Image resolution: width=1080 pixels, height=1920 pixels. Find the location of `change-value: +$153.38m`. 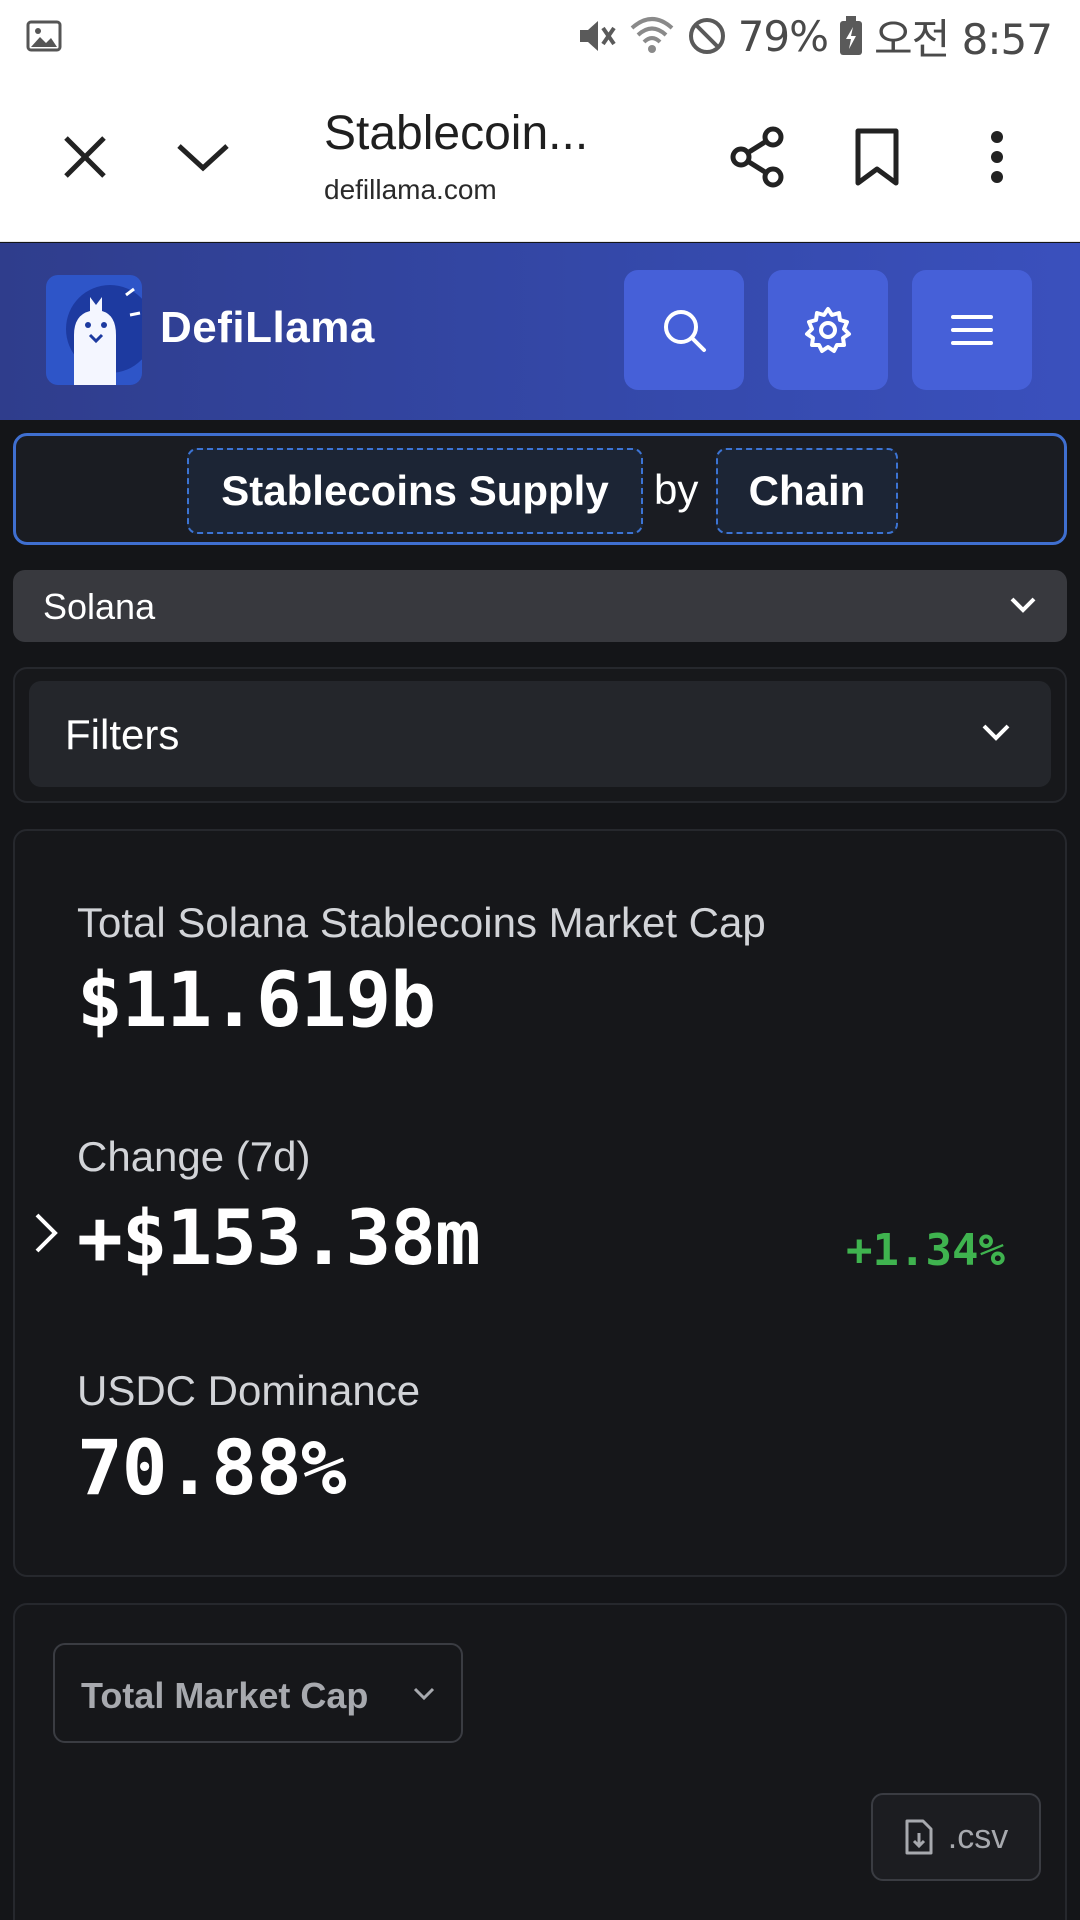

change-value: +$153.38m is located at coordinates (279, 1237).